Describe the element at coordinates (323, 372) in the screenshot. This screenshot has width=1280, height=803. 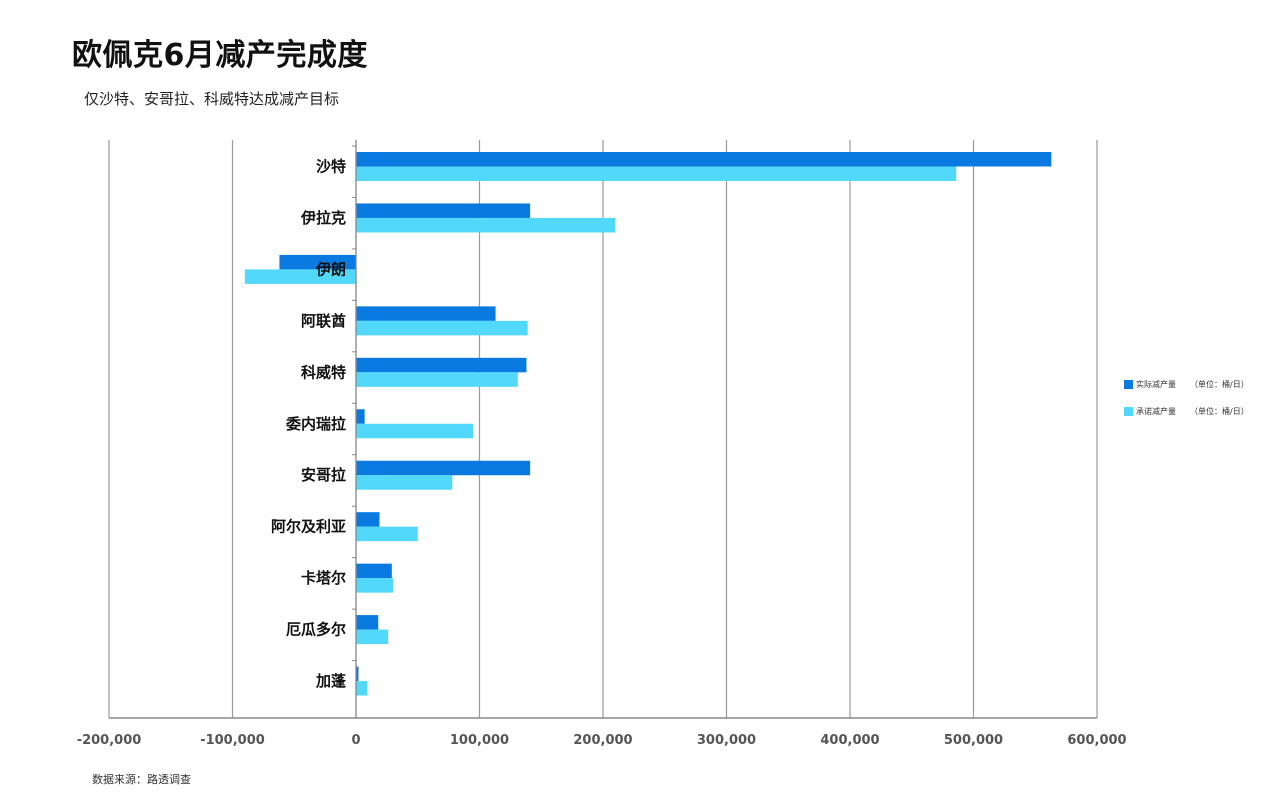
I see `category-label-4: 科威特` at that location.